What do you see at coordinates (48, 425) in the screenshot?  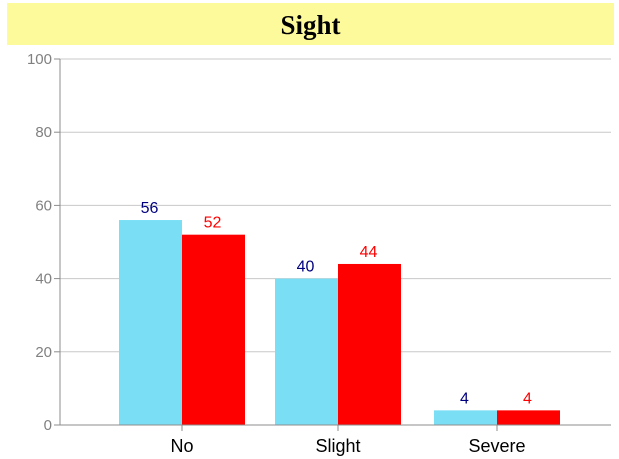 I see `y-tick-label: 0` at bounding box center [48, 425].